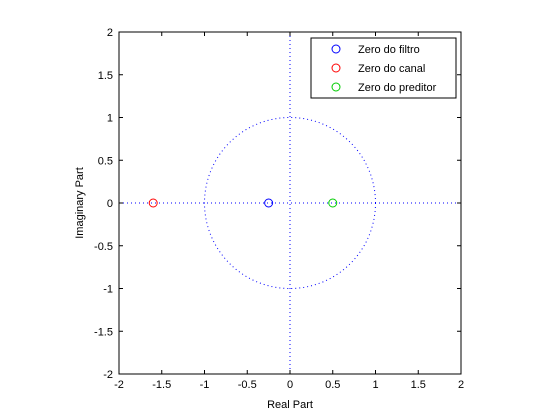 The image size is (560, 420). What do you see at coordinates (110, 204) in the screenshot?
I see `y-tick-label: 0` at bounding box center [110, 204].